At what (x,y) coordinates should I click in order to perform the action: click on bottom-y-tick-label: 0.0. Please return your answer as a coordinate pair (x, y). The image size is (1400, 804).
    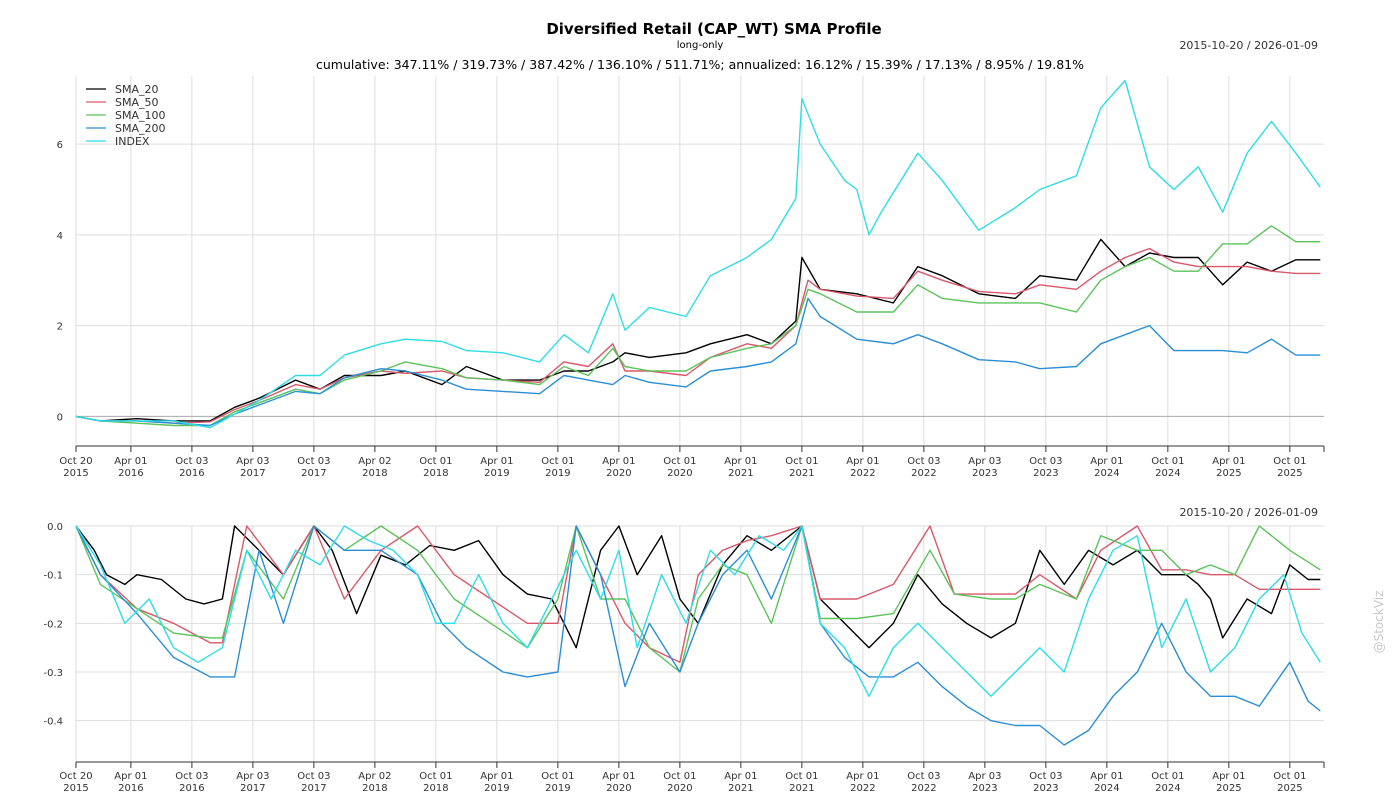
    Looking at the image, I should click on (55, 527).